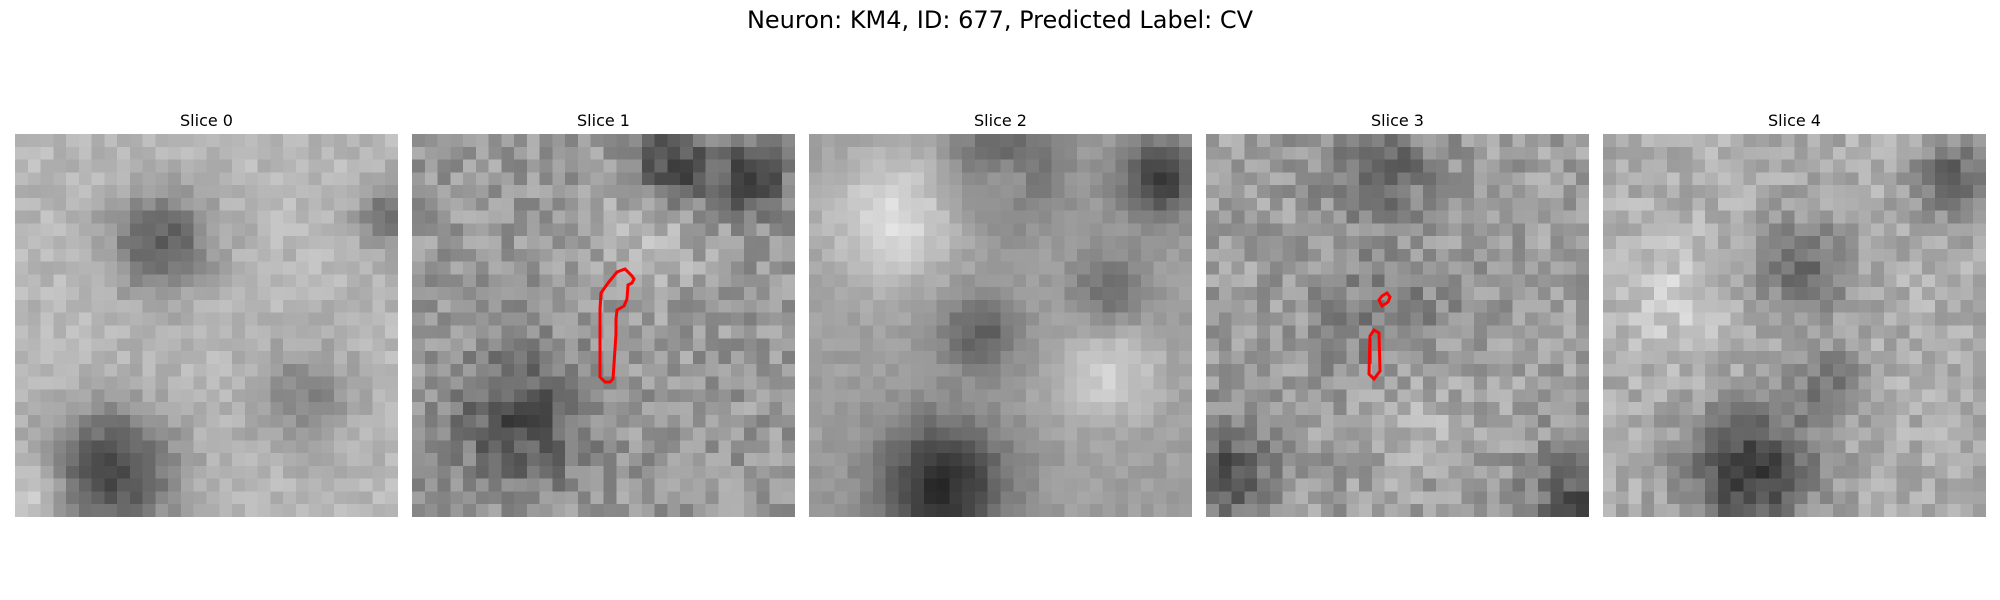 The image size is (2000, 600). Describe the element at coordinates (1000, 120) in the screenshot. I see `slice-title: Slice 2` at that location.